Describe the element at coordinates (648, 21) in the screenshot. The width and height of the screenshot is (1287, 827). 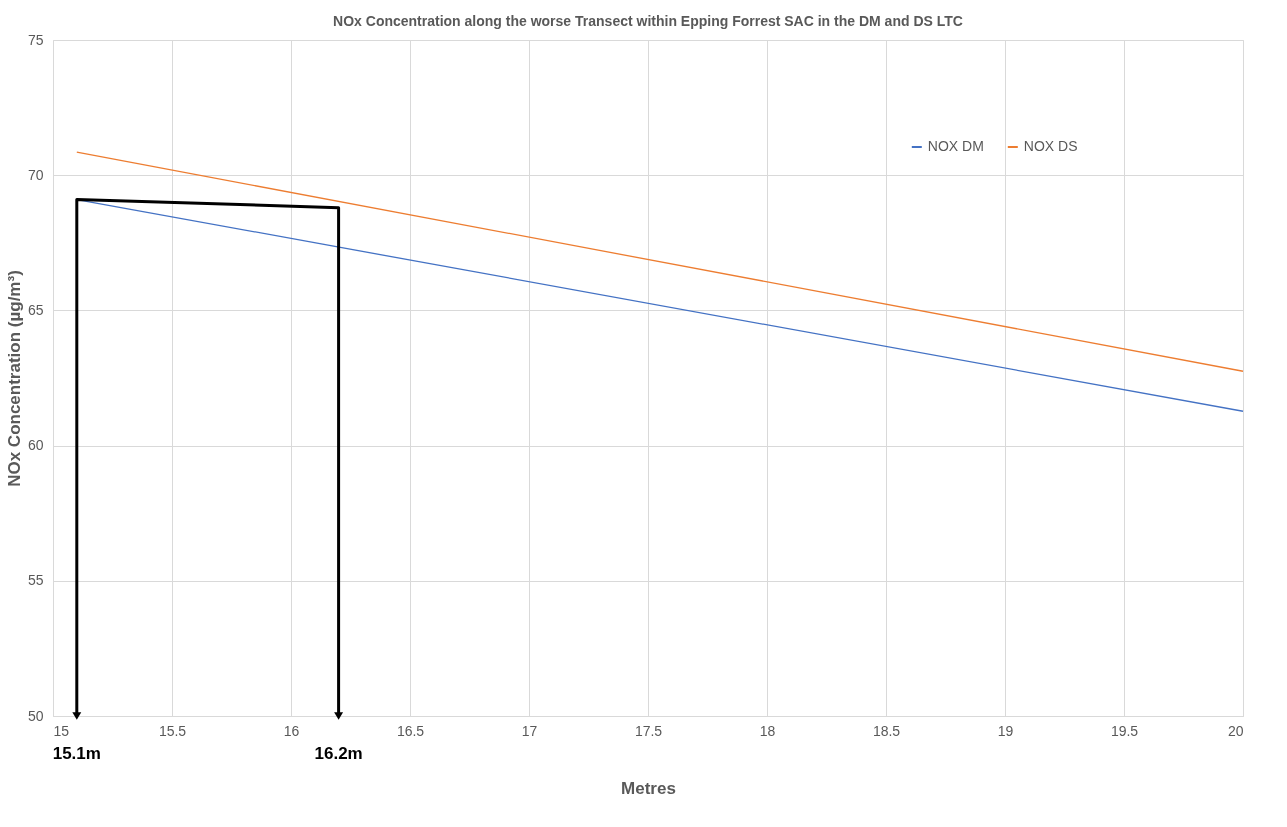
I see `chart-title: NOx Concentration along the worse Transect within Epping Forrest SAC in the DM and DS LTC` at that location.